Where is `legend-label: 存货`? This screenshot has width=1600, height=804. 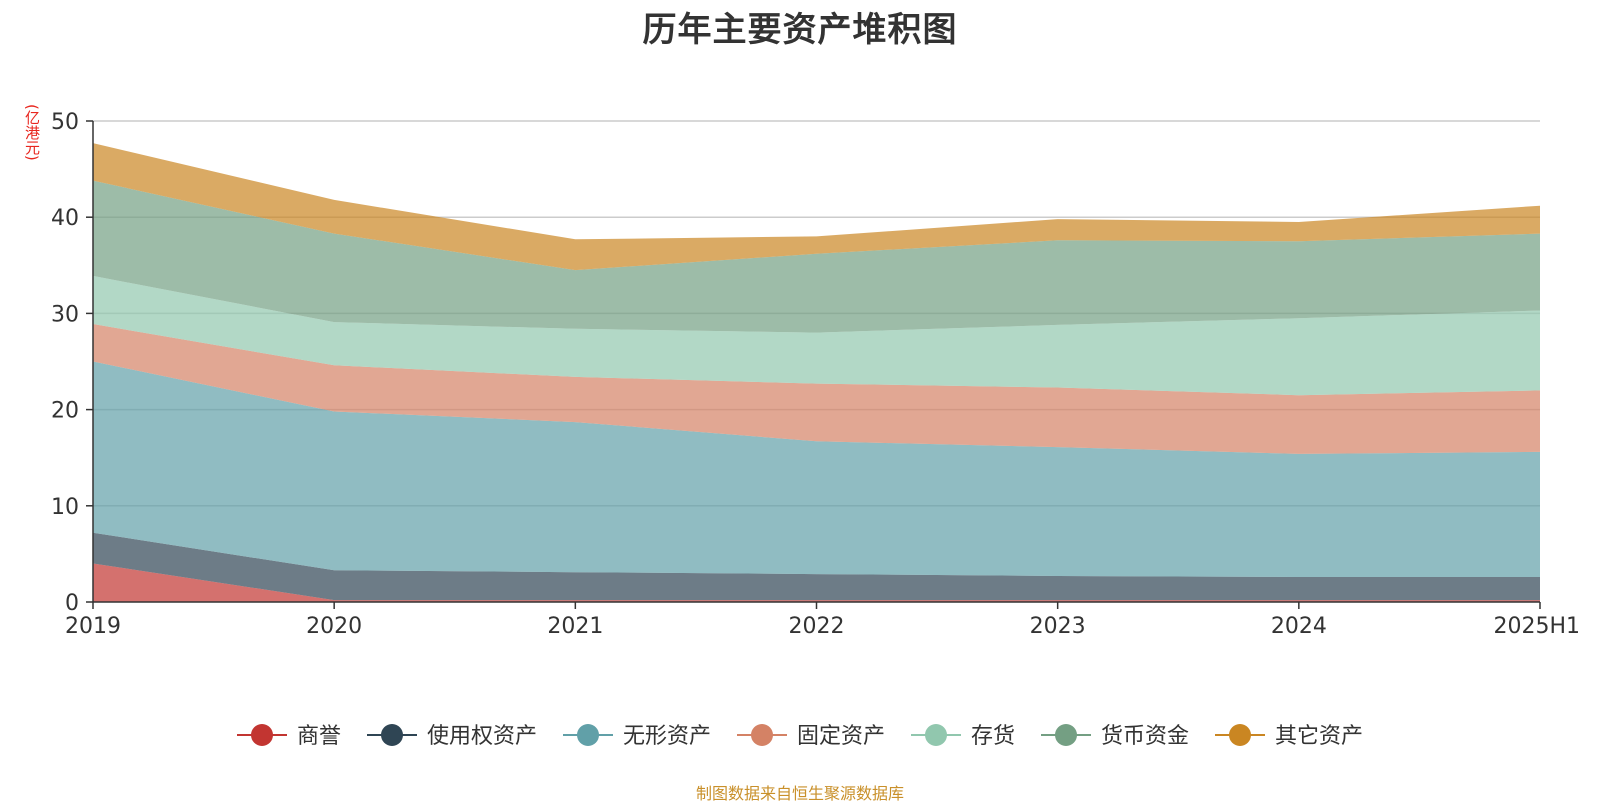
legend-label: 存货 is located at coordinates (993, 736).